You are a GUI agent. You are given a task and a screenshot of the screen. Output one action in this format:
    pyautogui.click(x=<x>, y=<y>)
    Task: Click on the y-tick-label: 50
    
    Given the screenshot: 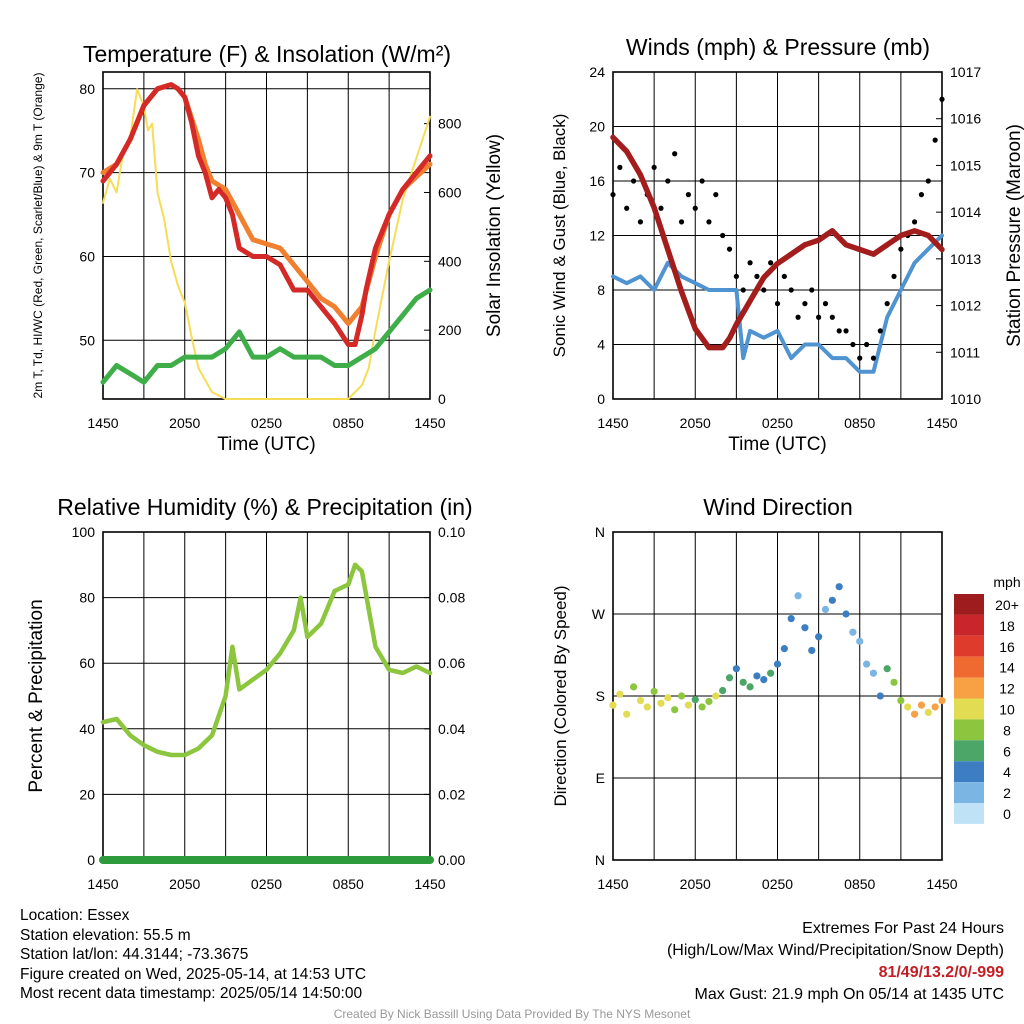 What is the action you would take?
    pyautogui.click(x=87, y=340)
    